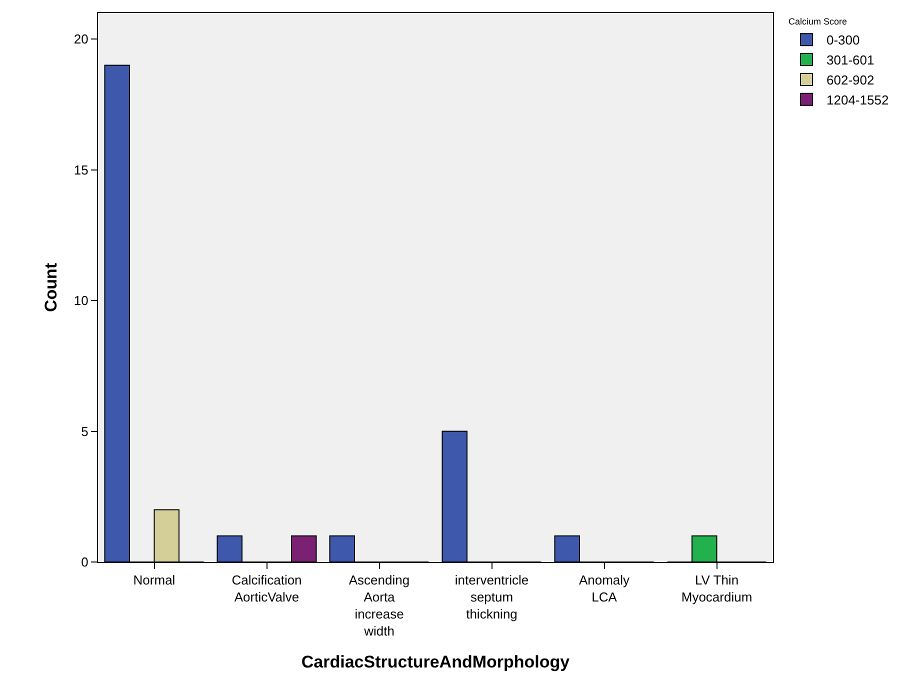 The height and width of the screenshot is (680, 906). I want to click on x-tick-label: Ascending Aorta increase width, so click(379, 605).